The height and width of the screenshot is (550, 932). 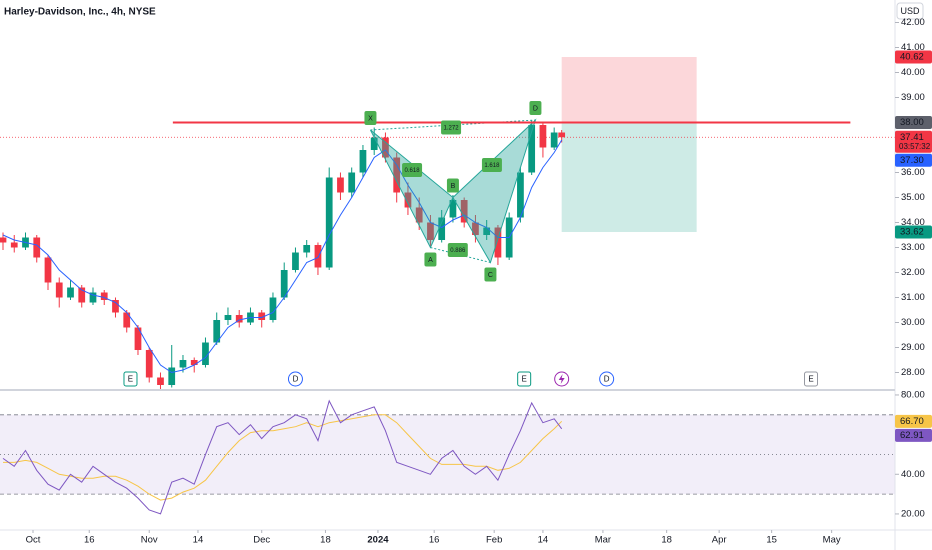 I want to click on pattern-point-label: B, so click(x=453, y=186).